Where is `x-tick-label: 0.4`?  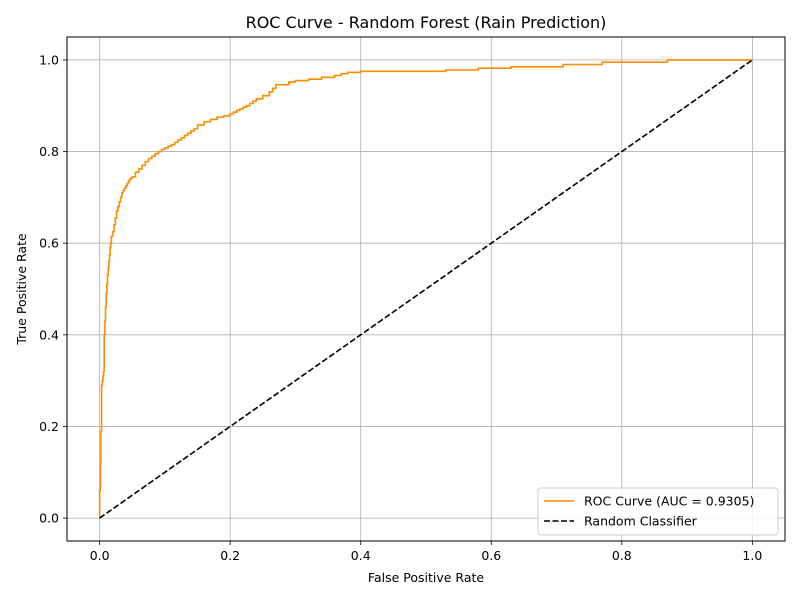
x-tick-label: 0.4 is located at coordinates (361, 555).